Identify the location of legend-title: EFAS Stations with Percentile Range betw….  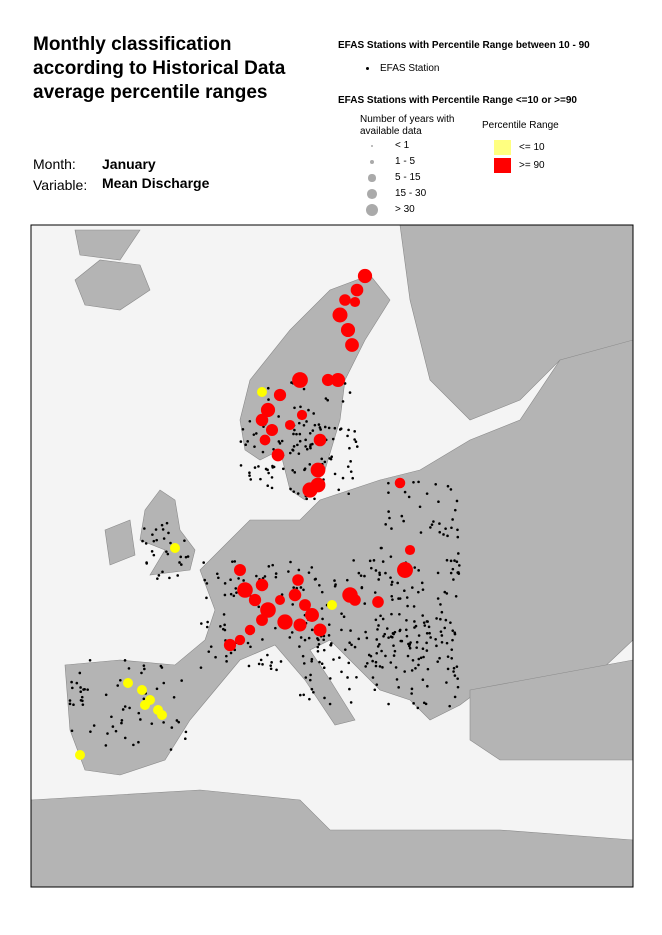
(464, 45).